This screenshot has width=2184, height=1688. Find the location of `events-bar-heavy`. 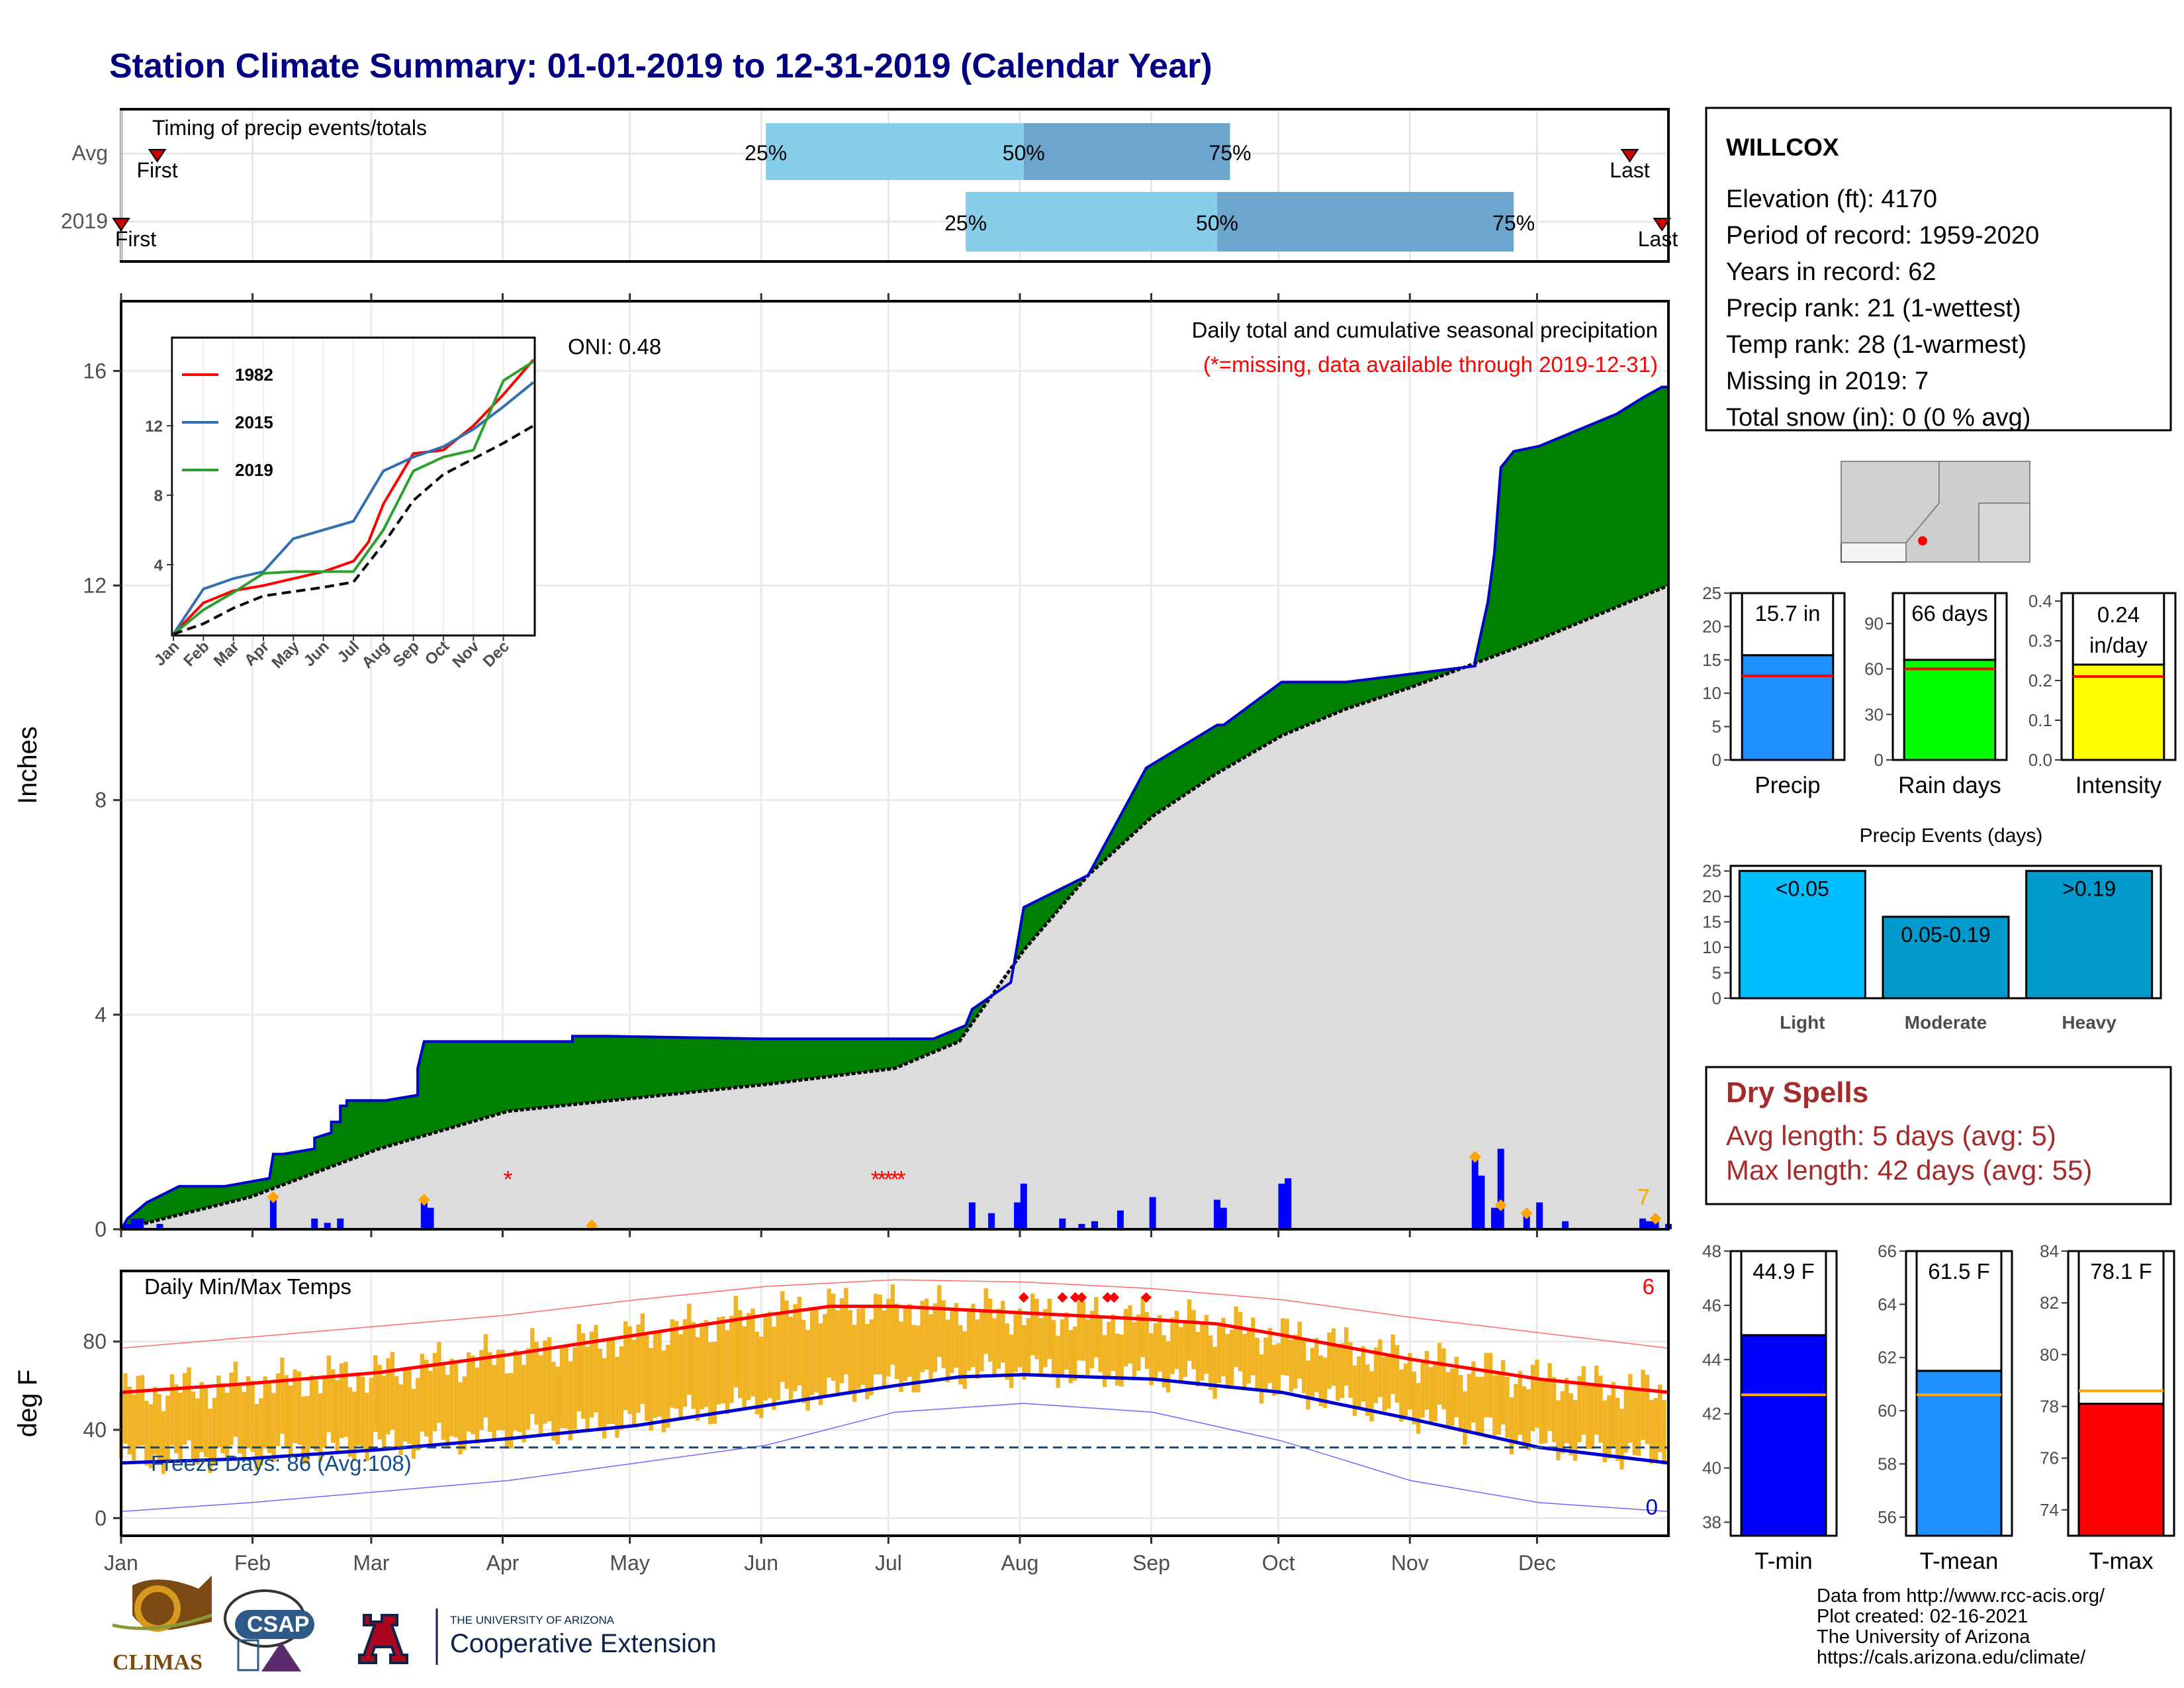

events-bar-heavy is located at coordinates (2089, 935).